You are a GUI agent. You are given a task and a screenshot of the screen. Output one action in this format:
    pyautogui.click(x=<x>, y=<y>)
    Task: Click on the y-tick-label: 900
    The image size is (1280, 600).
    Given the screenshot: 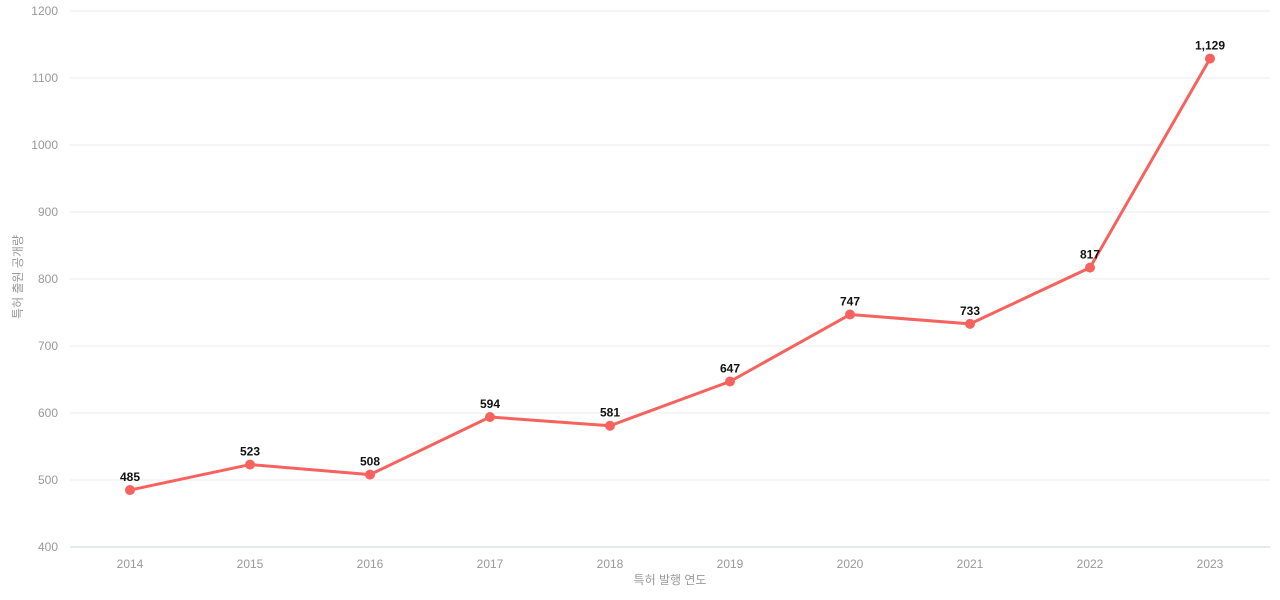 What is the action you would take?
    pyautogui.click(x=48, y=212)
    